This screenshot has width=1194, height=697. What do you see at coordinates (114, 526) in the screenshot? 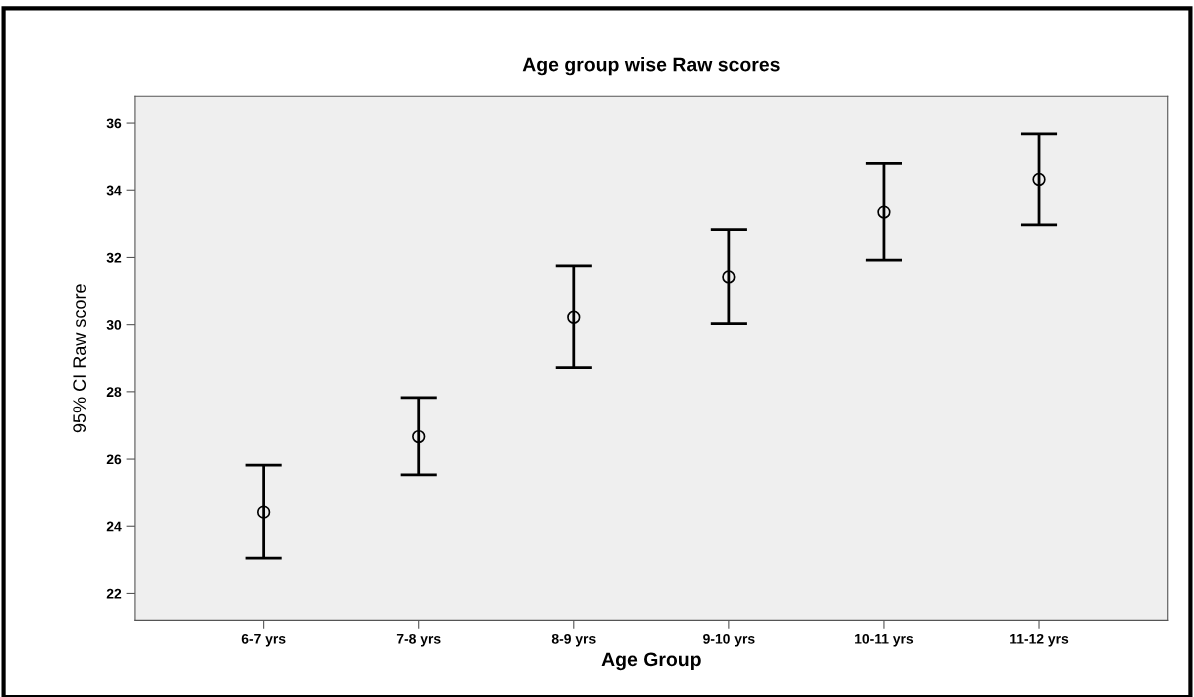
I see `y-tick-label: 24` at bounding box center [114, 526].